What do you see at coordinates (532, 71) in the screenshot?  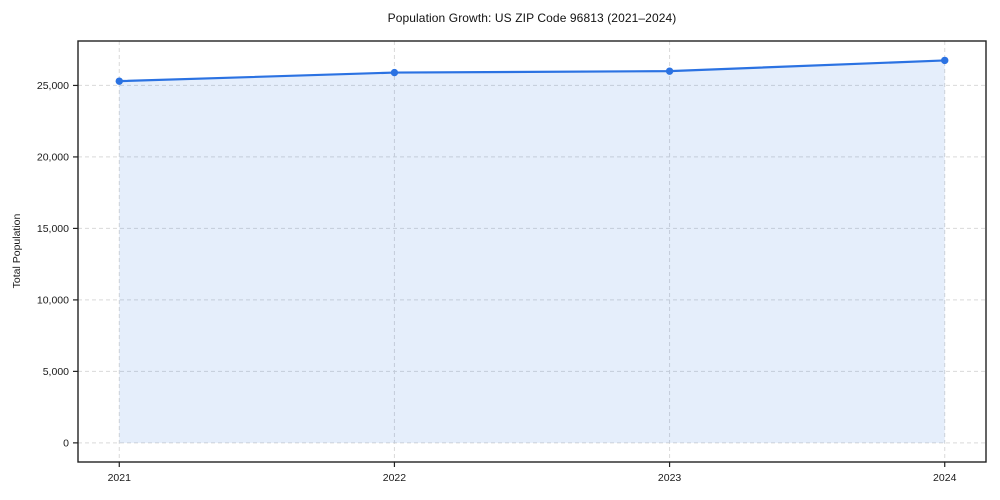 I see `trend-line` at bounding box center [532, 71].